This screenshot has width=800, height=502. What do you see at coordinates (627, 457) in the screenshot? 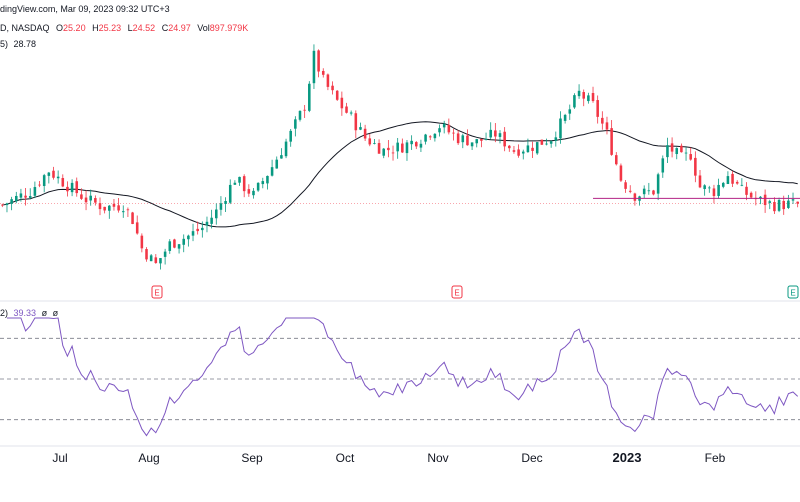
I see `x-tick-label: 2023` at bounding box center [627, 457].